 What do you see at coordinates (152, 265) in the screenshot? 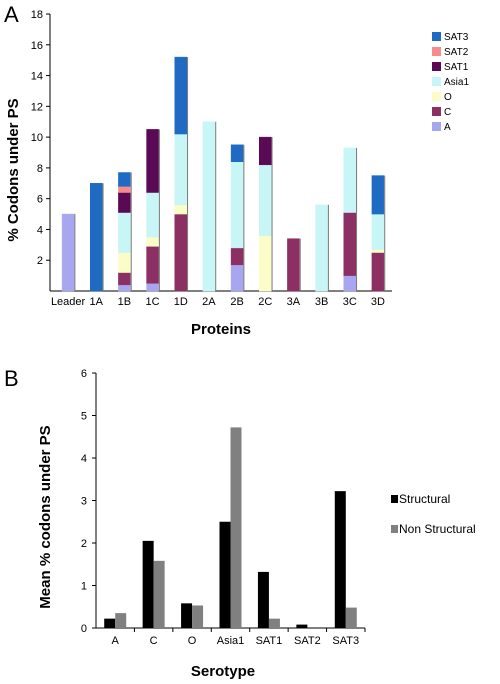
I see `chart-a-bar-segment-c-1c` at bounding box center [152, 265].